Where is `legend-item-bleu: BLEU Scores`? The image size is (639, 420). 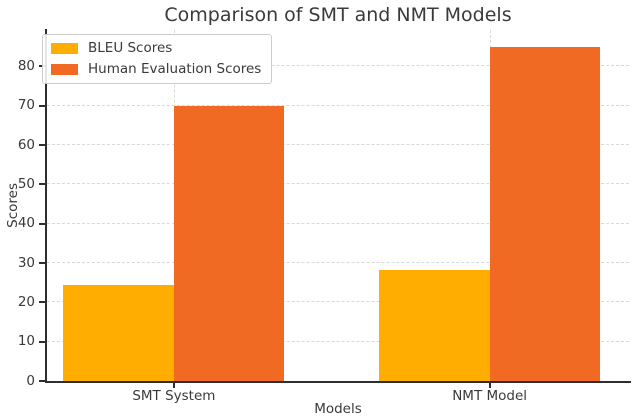 legend-item-bleu: BLEU Scores is located at coordinates (156, 48).